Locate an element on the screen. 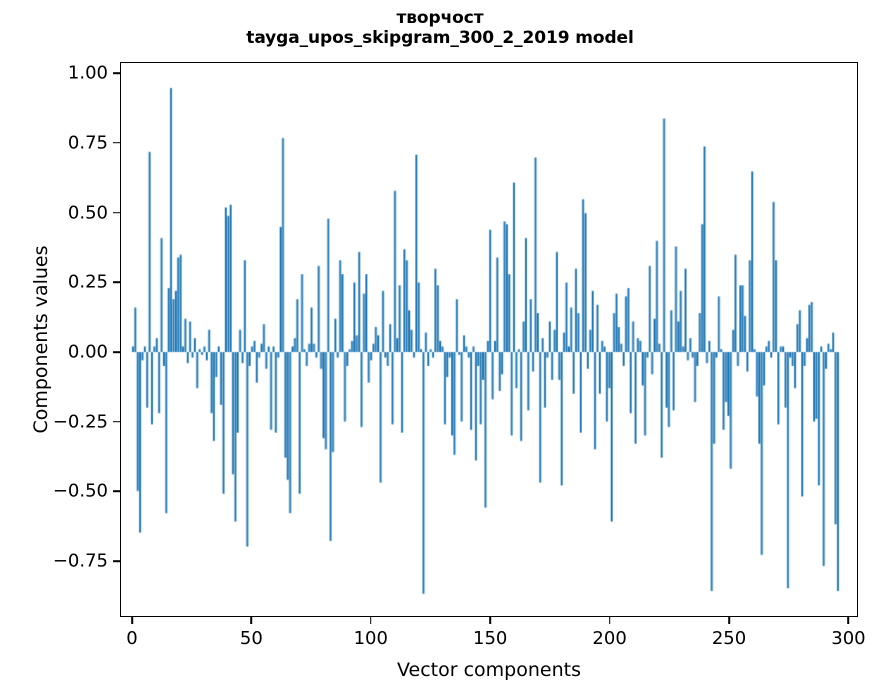 The width and height of the screenshot is (880, 696). x-axis-label: Vector components is located at coordinates (489, 670).